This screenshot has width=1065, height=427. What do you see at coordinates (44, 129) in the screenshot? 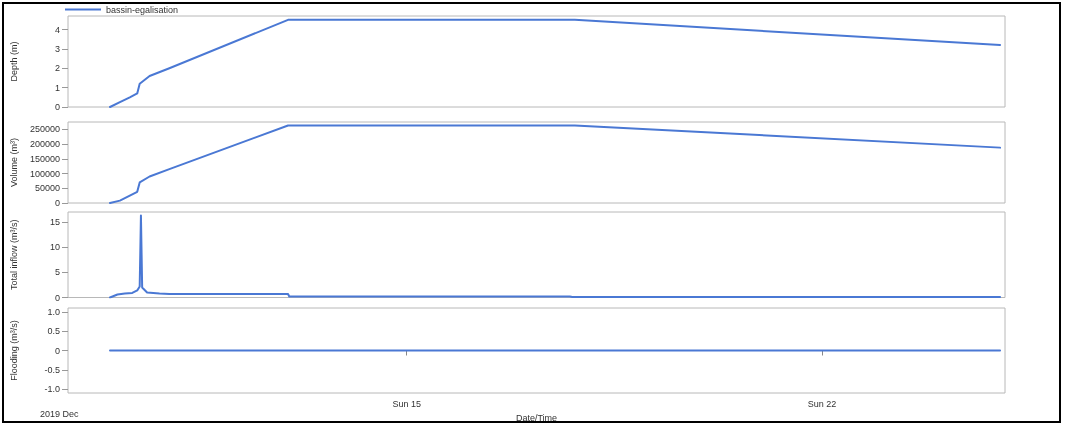
I see `y-tick-label: 250000` at bounding box center [44, 129].